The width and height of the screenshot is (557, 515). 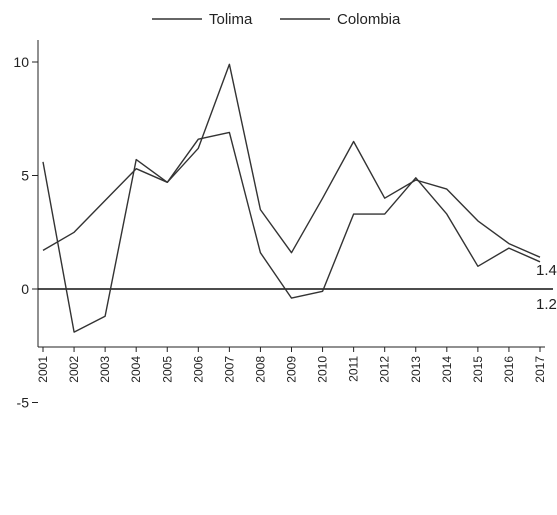 What do you see at coordinates (369, 19) in the screenshot?
I see `legend-label-colombia: Colombia` at bounding box center [369, 19].